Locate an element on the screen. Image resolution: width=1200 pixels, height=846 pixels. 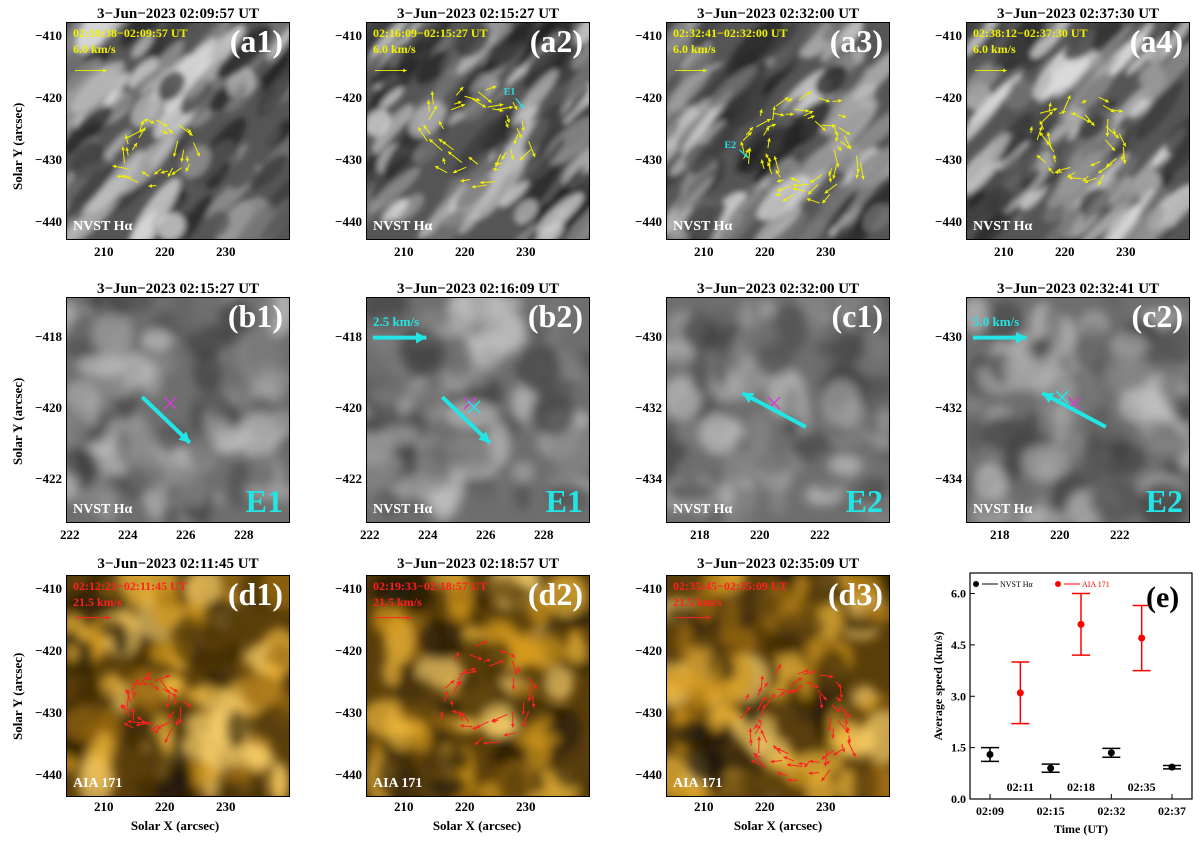
panel-d2-xtick: 210 is located at coordinates (404, 807).